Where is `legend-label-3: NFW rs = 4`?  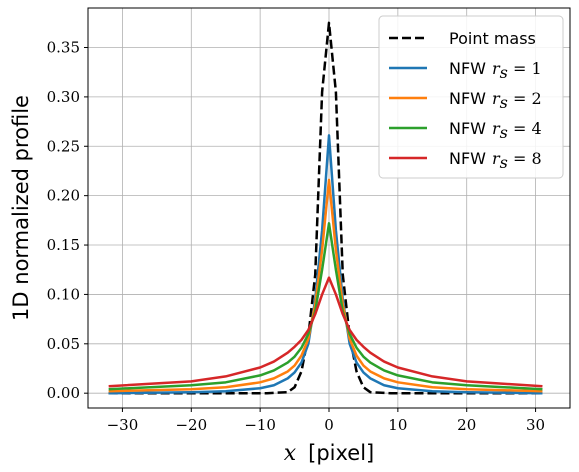
legend-label-3: NFW rs = 4 is located at coordinates (495, 130).